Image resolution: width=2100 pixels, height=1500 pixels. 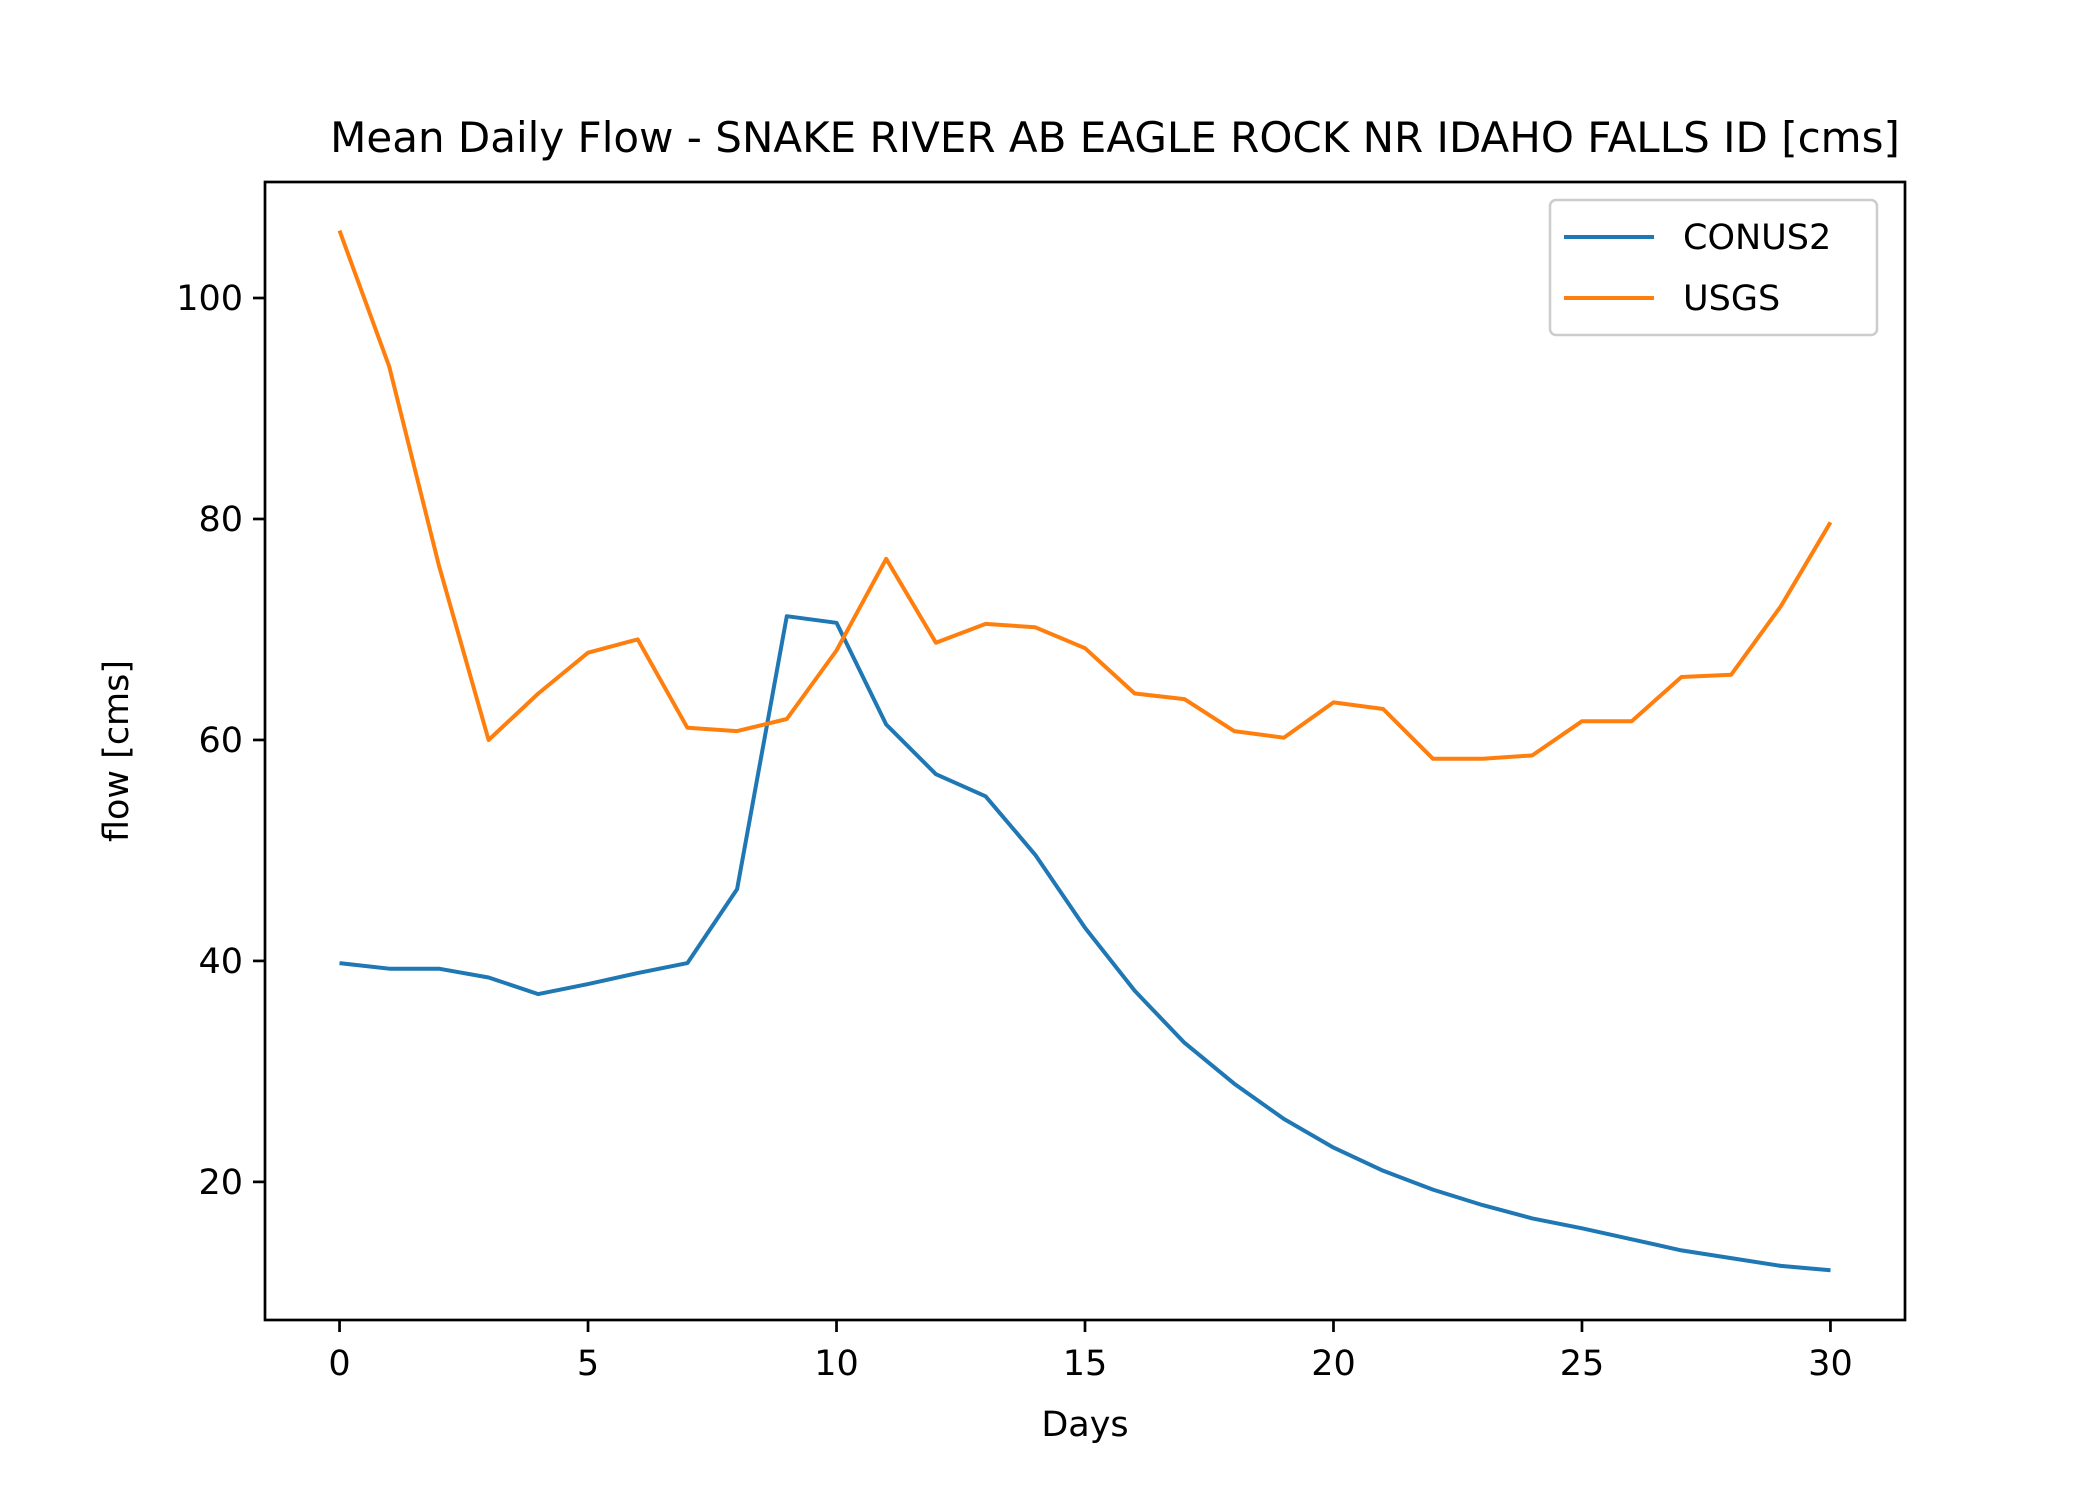 I want to click on x-axis-ticks: 0 5 10 15 20 25 30, so click(x=1090, y=1352).